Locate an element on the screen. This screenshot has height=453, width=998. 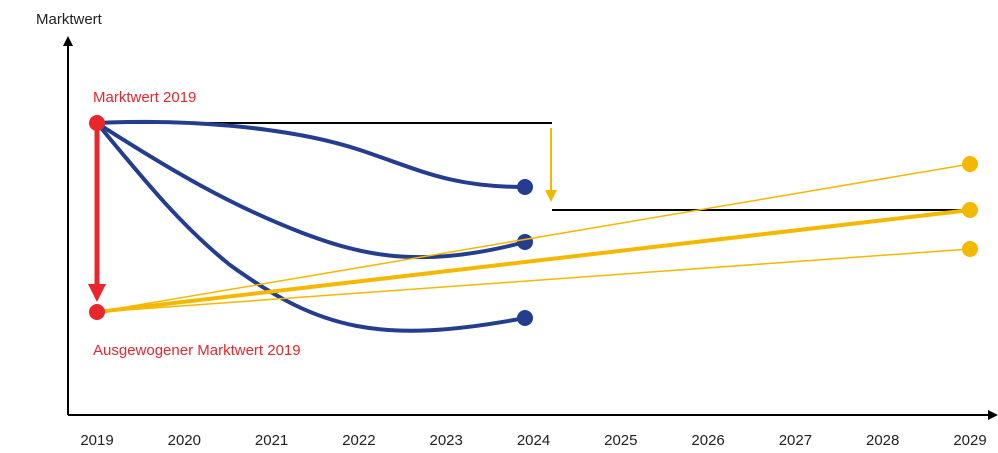
x-axis-arrow is located at coordinates (993, 415).